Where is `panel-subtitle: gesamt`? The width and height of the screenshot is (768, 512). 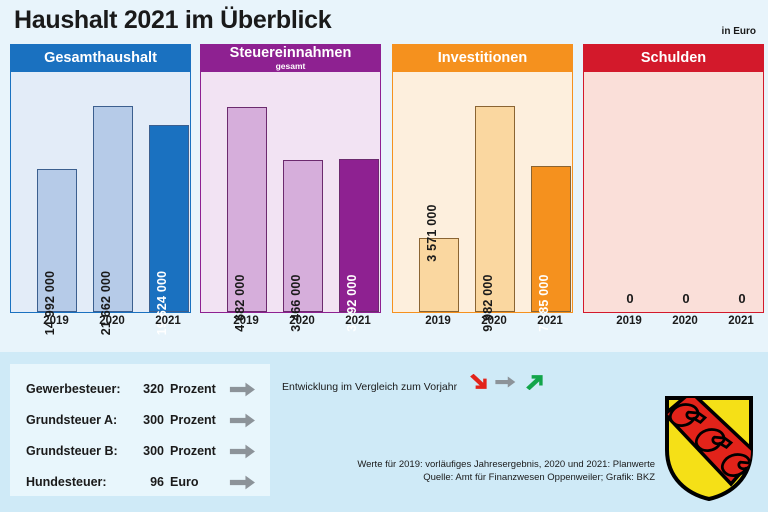
panel-subtitle: gesamt is located at coordinates (290, 65).